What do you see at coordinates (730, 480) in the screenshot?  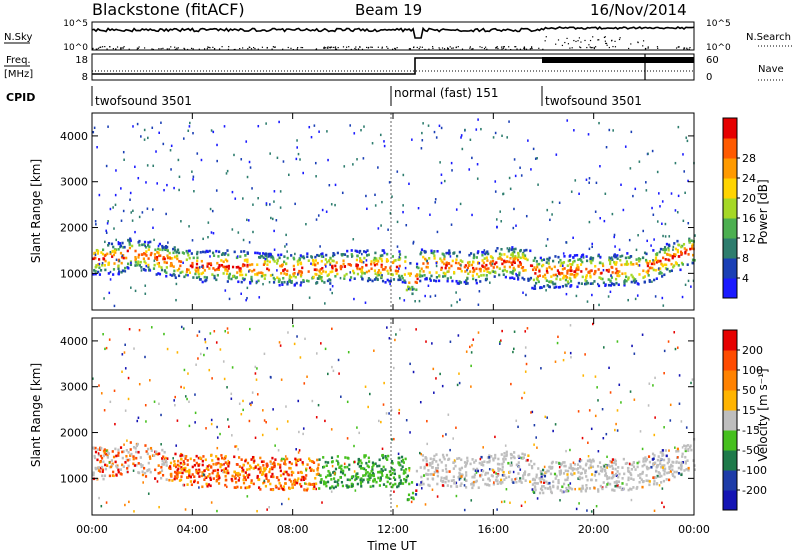 I see `velocity-colorbar-swatch` at bounding box center [730, 480].